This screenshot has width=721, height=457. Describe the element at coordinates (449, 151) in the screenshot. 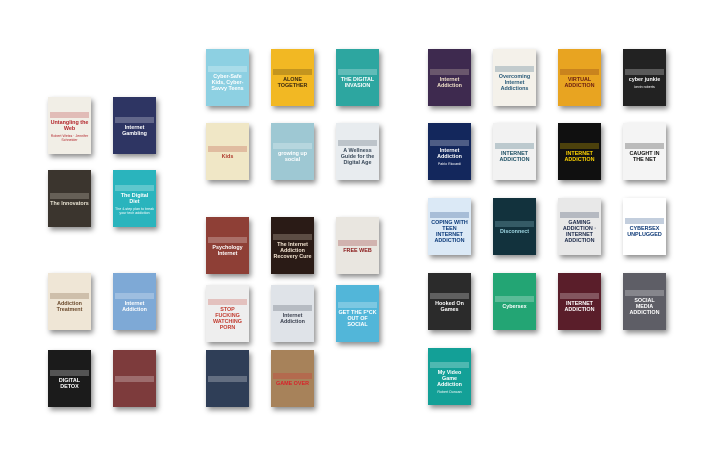

I see `book-cover: Internet Addiction Pablo Riccardi` at that location.